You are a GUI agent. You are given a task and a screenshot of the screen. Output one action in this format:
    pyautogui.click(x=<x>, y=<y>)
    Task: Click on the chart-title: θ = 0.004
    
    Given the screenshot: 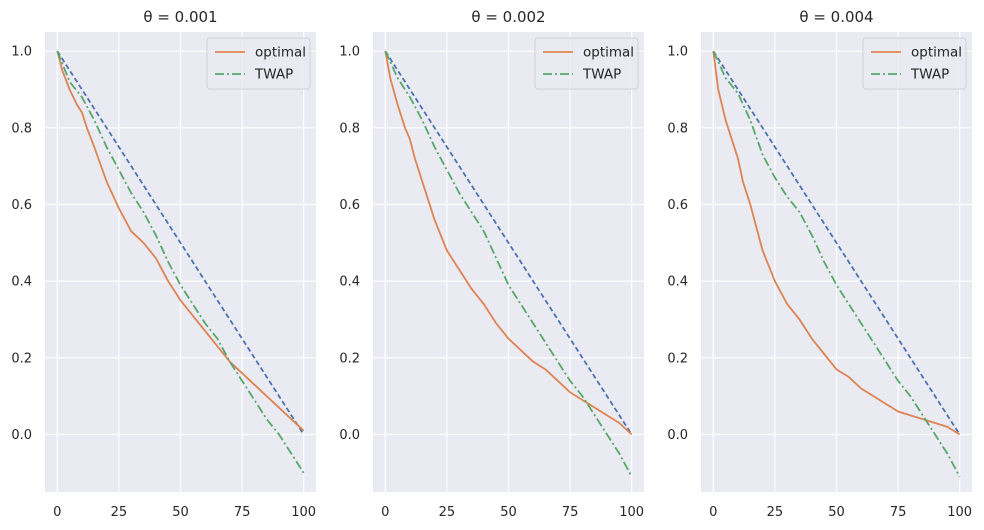 What is the action you would take?
    pyautogui.click(x=836, y=17)
    